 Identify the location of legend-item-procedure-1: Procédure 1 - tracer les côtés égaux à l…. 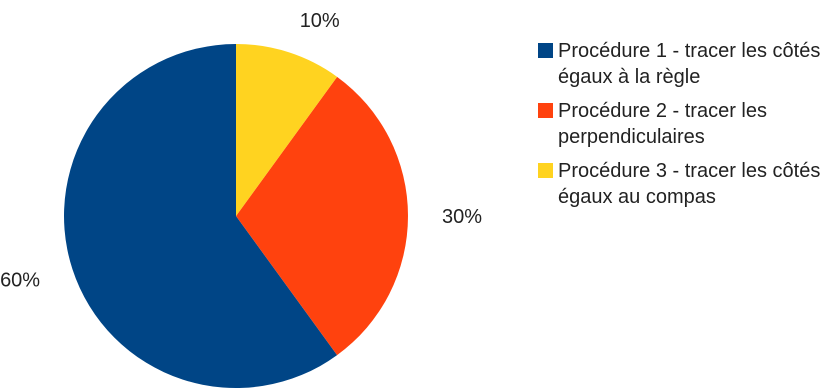
(682, 64).